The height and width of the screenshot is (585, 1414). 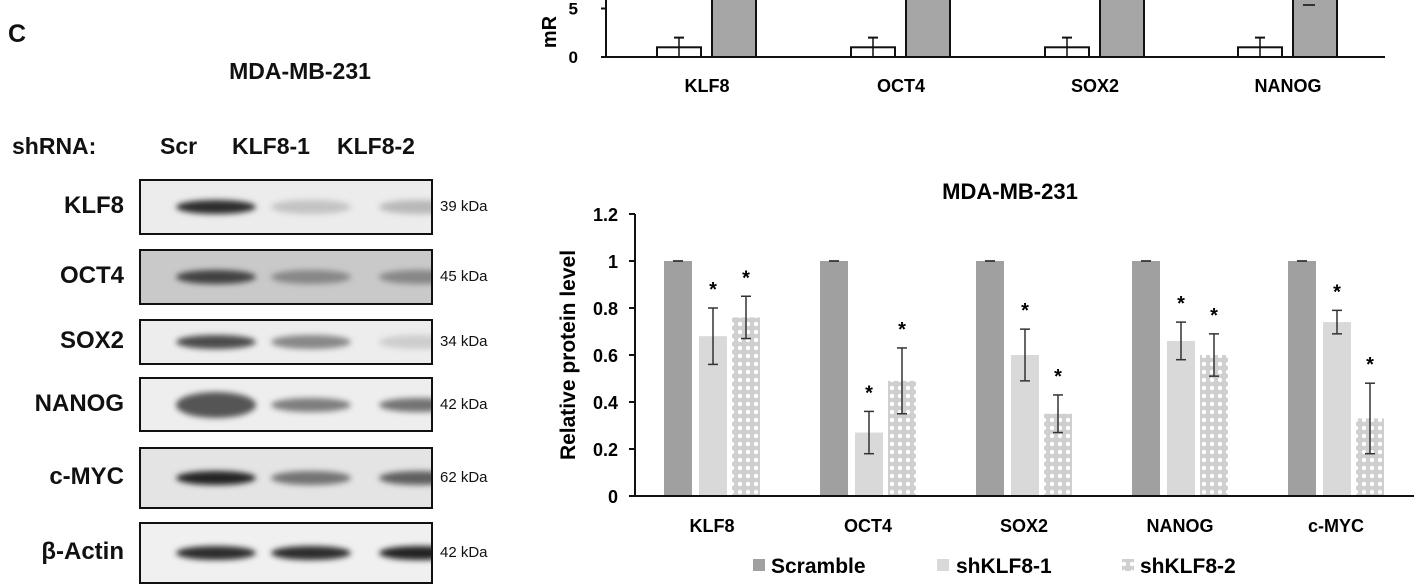 What do you see at coordinates (605, 403) in the screenshot?
I see `y-tick-label: 0.4` at bounding box center [605, 403].